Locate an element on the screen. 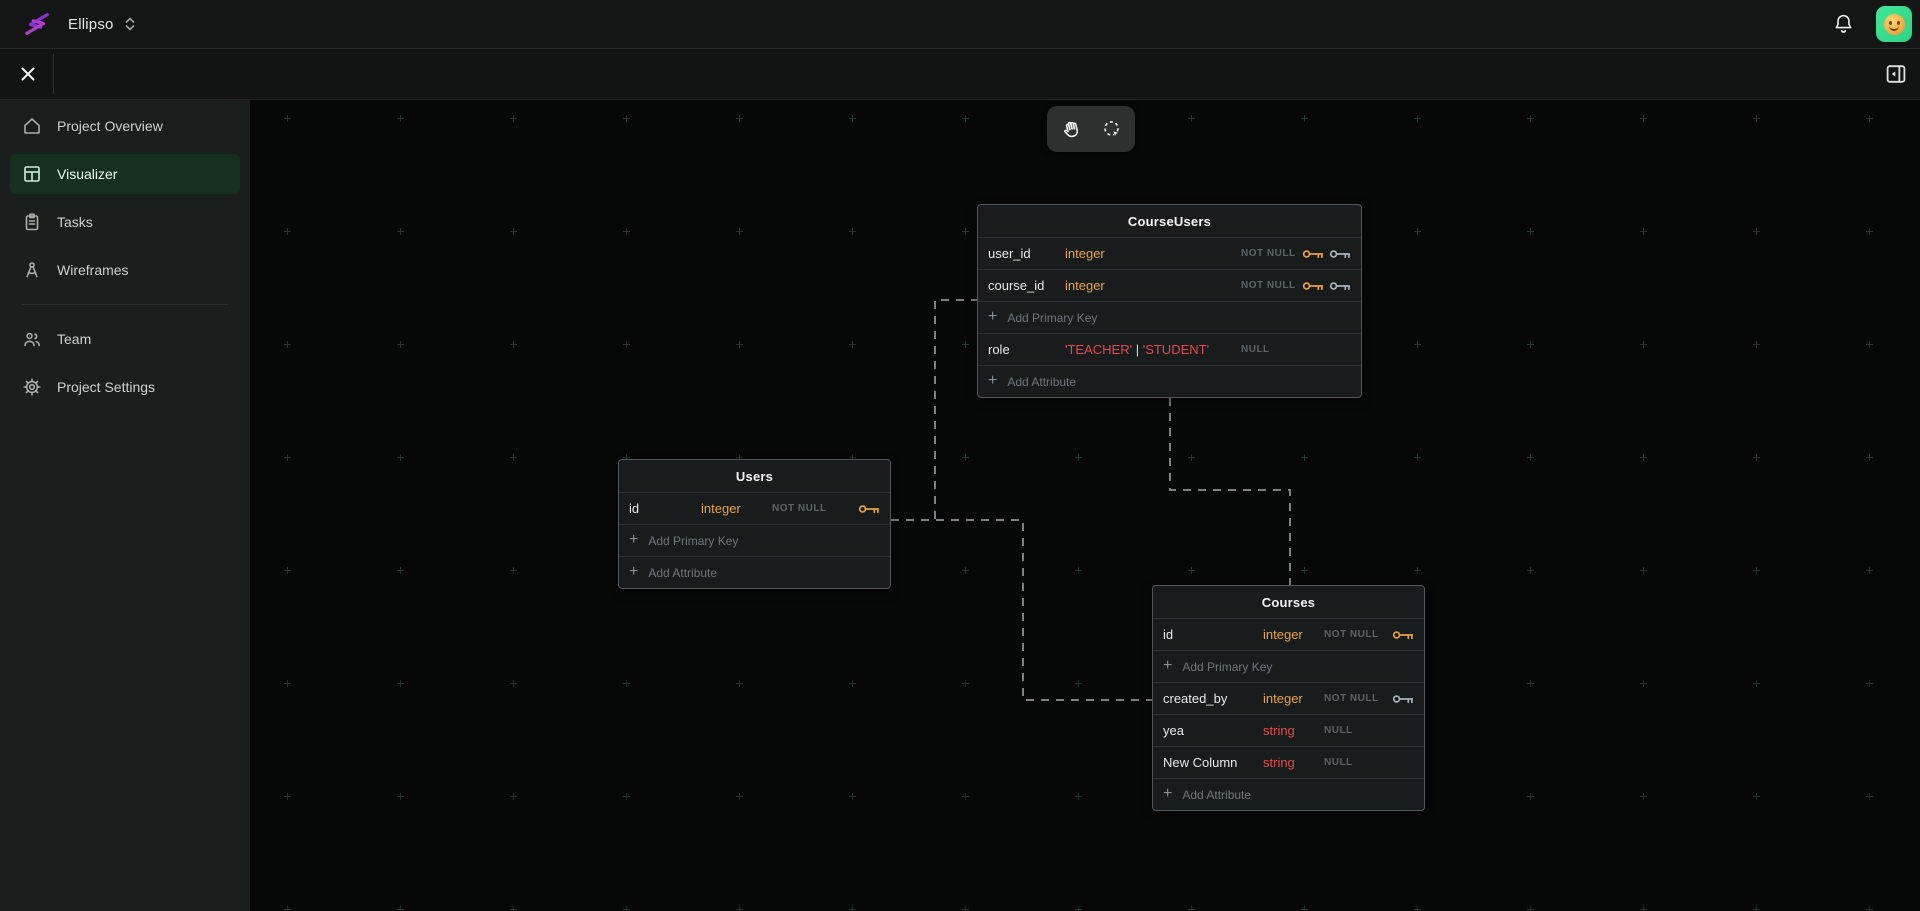  close-icon is located at coordinates (28, 74).